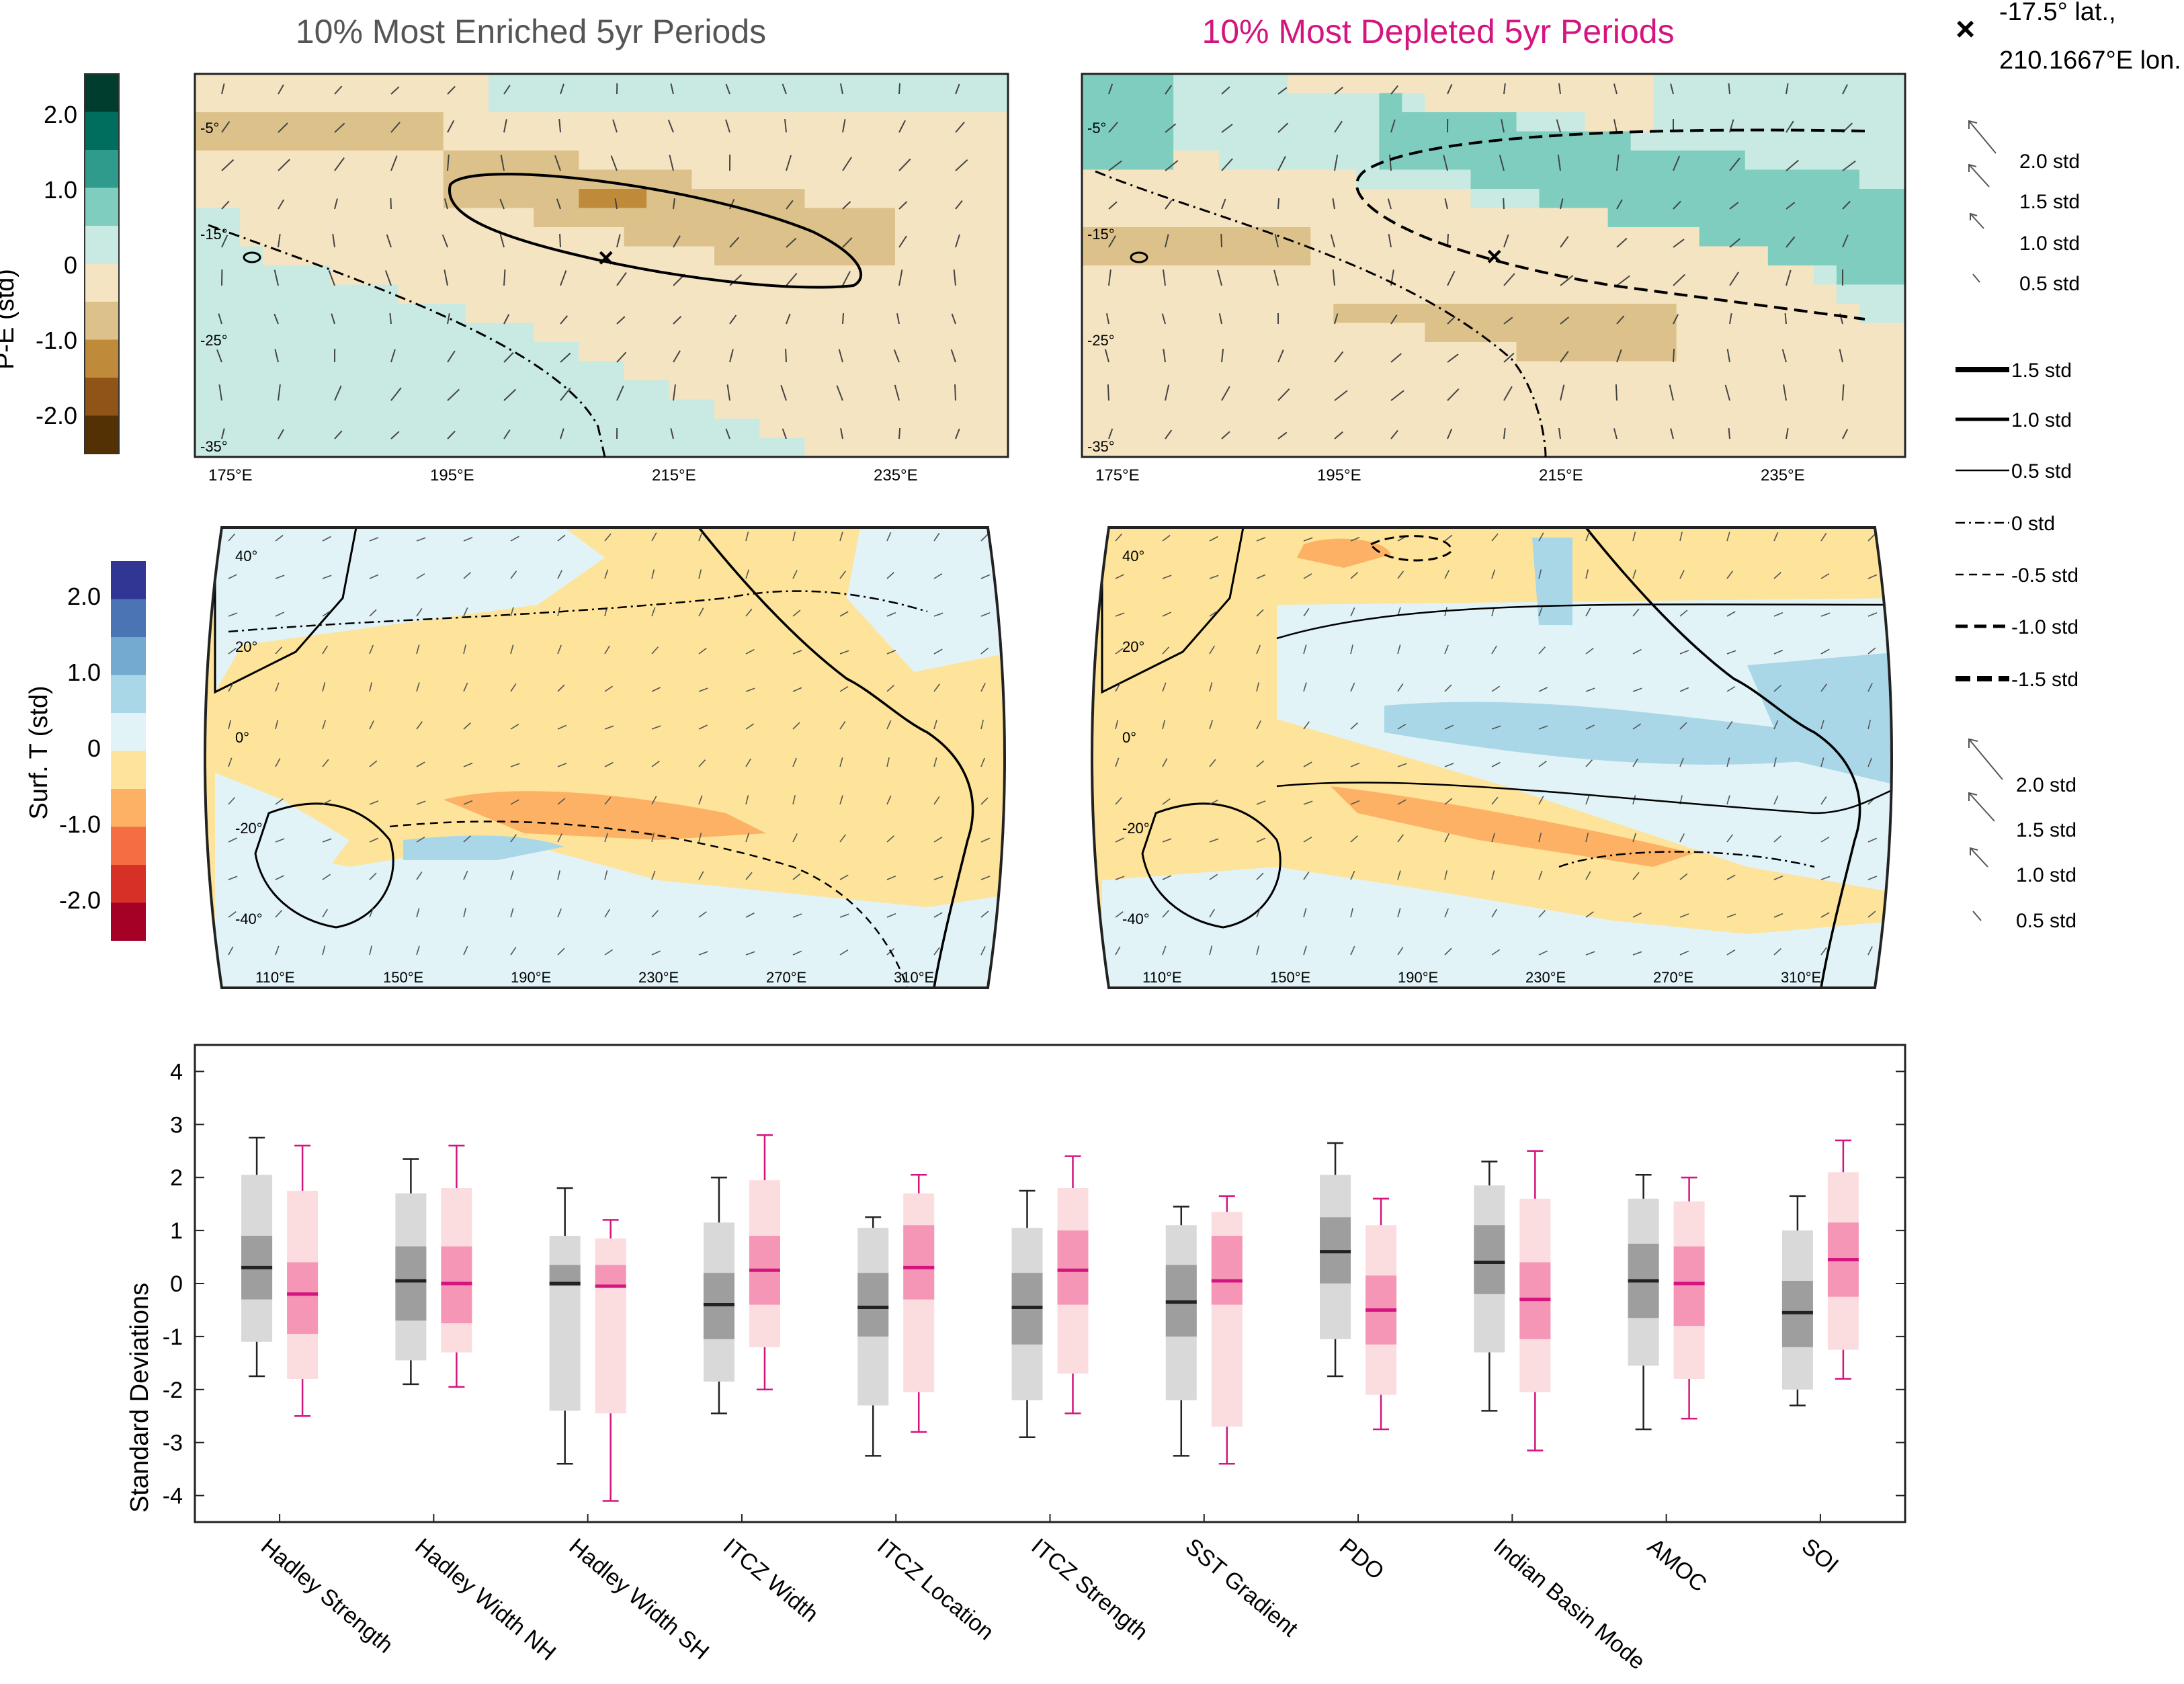 The height and width of the screenshot is (1684, 2184). Describe the element at coordinates (173, 1337) in the screenshot. I see `y-tick-label: -1` at that location.